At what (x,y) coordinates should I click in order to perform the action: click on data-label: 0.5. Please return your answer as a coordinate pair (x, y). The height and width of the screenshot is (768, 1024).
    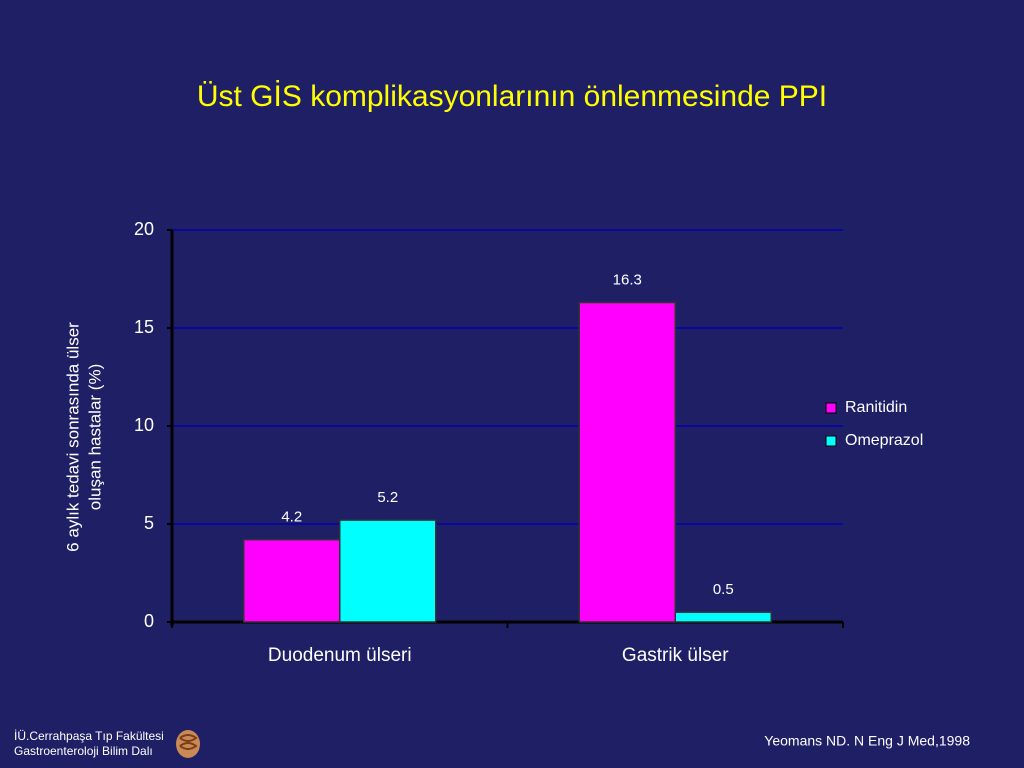
    Looking at the image, I should click on (723, 589).